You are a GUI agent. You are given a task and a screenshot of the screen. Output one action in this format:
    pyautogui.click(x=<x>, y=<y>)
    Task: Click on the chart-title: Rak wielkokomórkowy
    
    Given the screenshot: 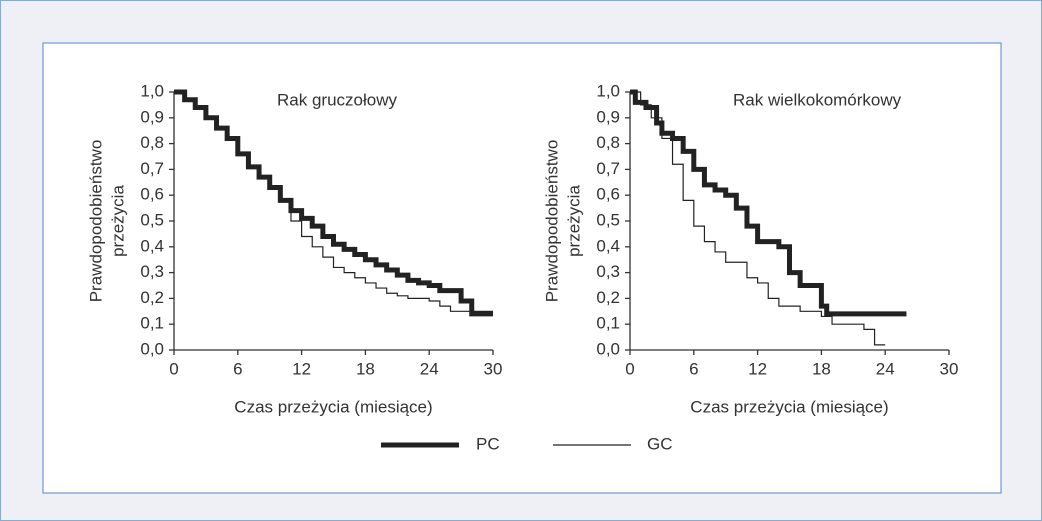 What is the action you would take?
    pyautogui.click(x=817, y=99)
    